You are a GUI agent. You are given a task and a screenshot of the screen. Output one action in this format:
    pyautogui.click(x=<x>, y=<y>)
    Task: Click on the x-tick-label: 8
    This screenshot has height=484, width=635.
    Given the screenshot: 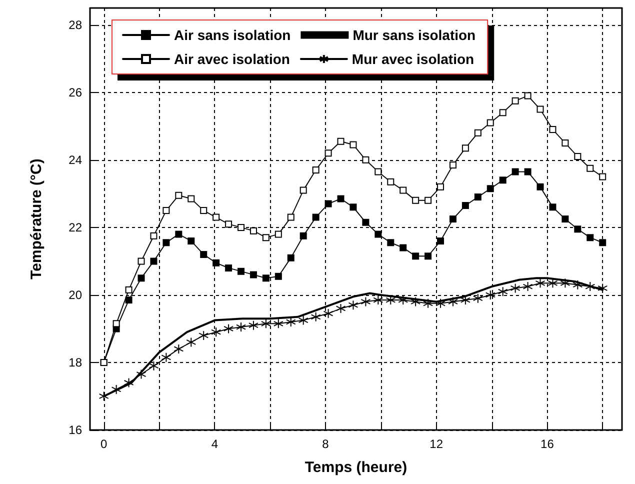 What is the action you would take?
    pyautogui.click(x=326, y=444)
    